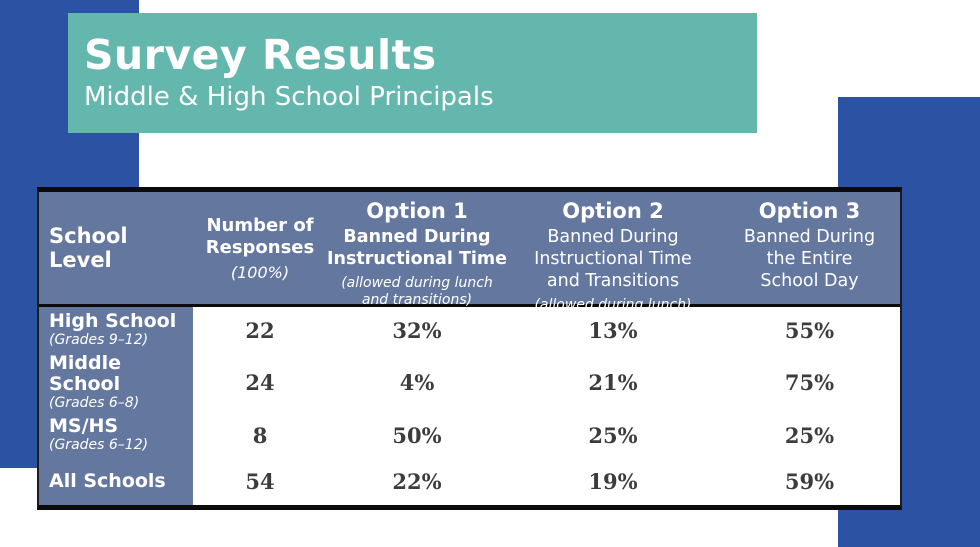  I want to click on responses-value: 54, so click(260, 482).